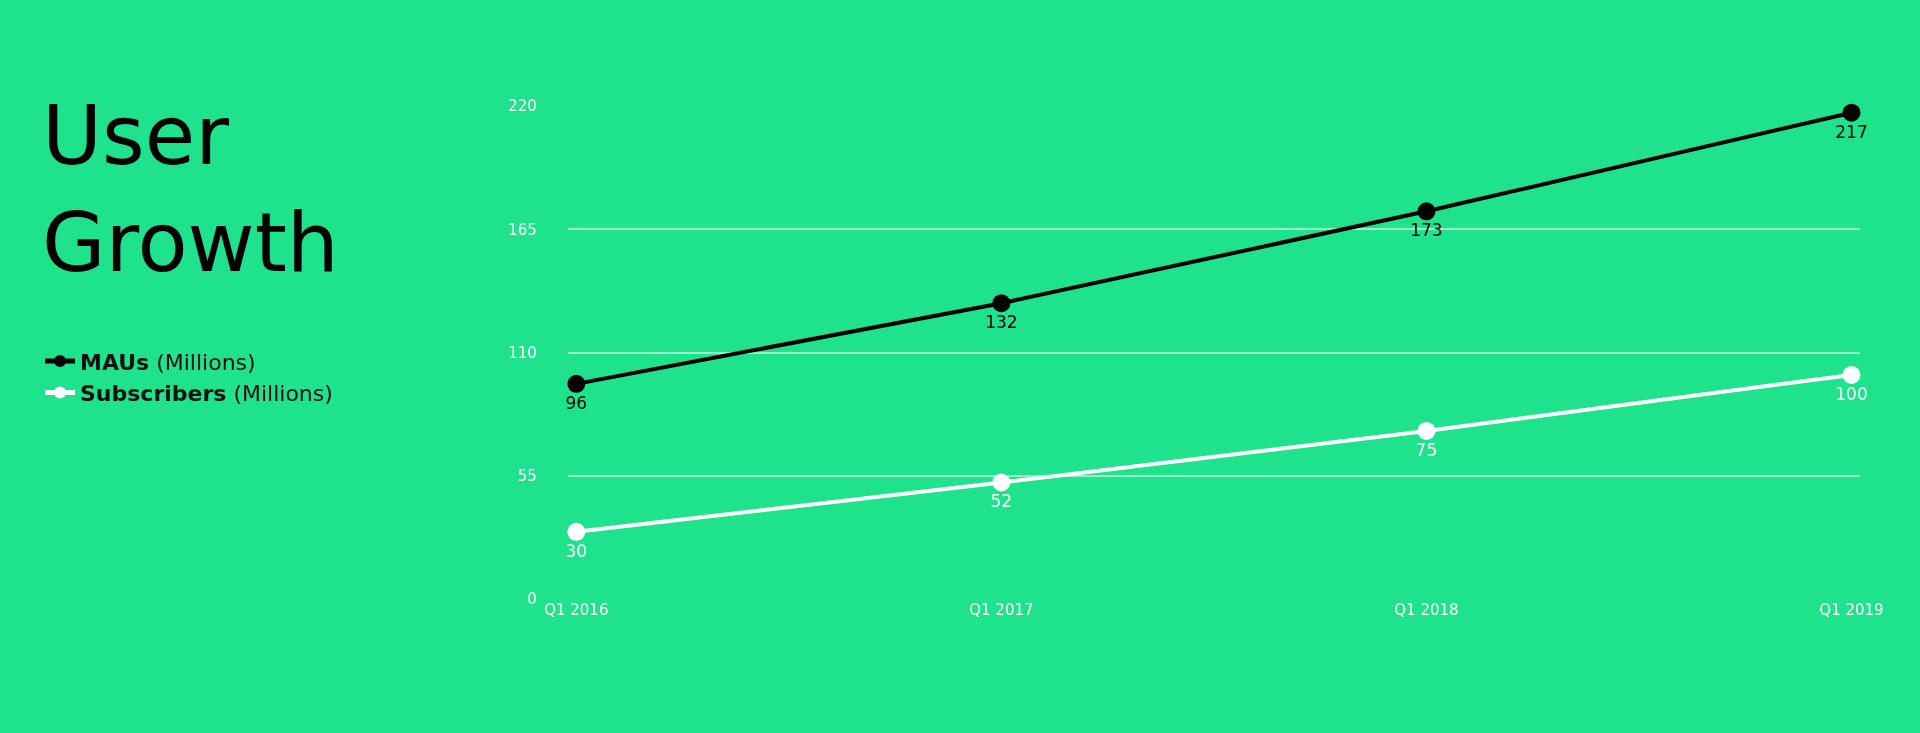 This screenshot has width=1920, height=733. Describe the element at coordinates (206, 394) in the screenshot. I see `legend-label: Subscribers (Millions)` at that location.